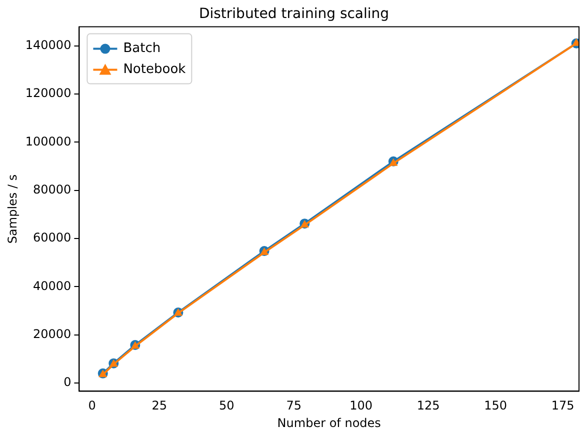 This screenshot has height=435, width=584. What do you see at coordinates (496, 405) in the screenshot?
I see `x-tick-label: 150` at bounding box center [496, 405].